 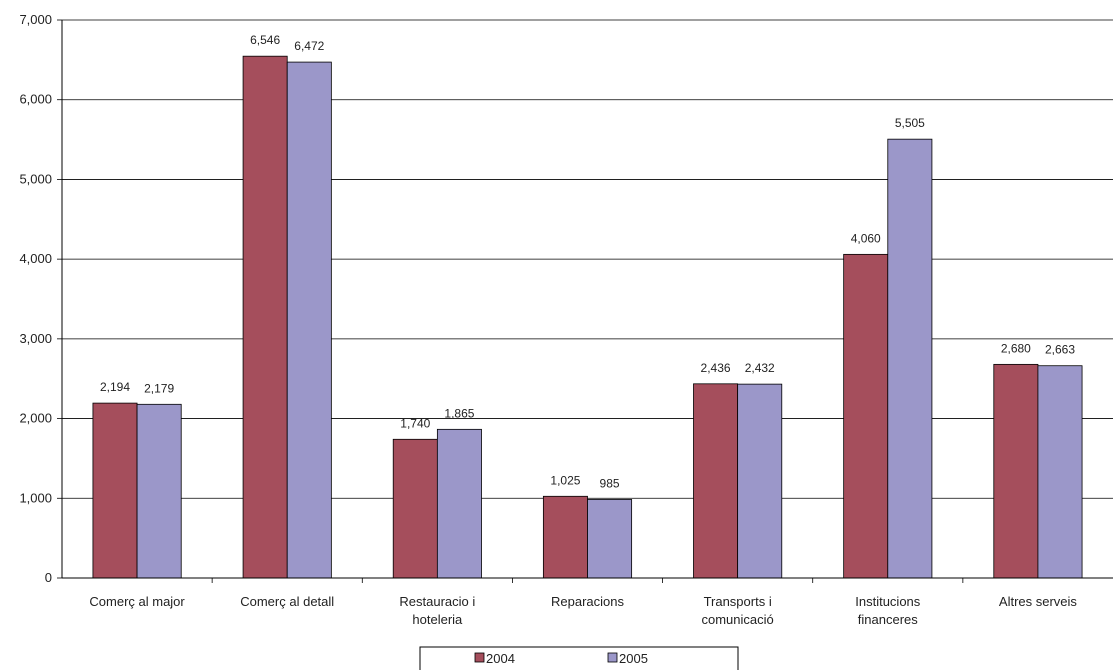 What do you see at coordinates (738, 601) in the screenshot?
I see `x-category-label: Transports i` at bounding box center [738, 601].